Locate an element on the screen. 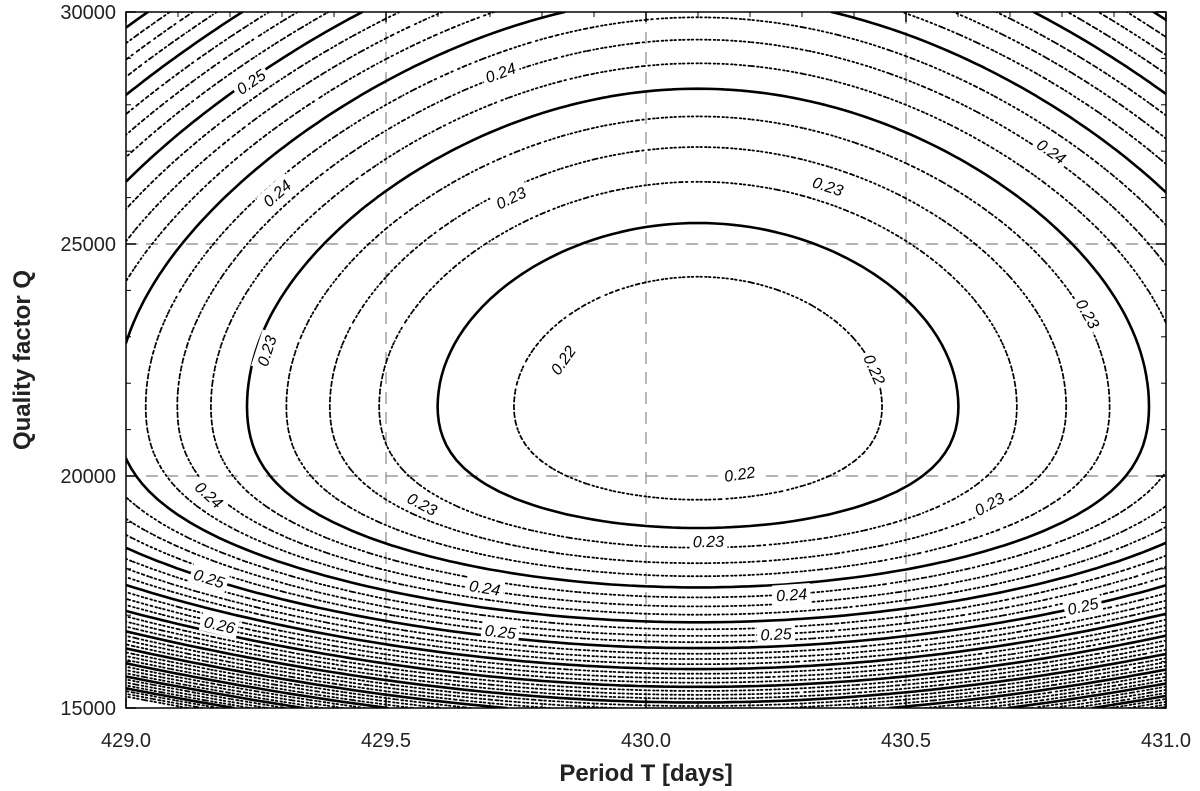 The height and width of the screenshot is (791, 1200). contour-label: 0.26 is located at coordinates (219, 624).